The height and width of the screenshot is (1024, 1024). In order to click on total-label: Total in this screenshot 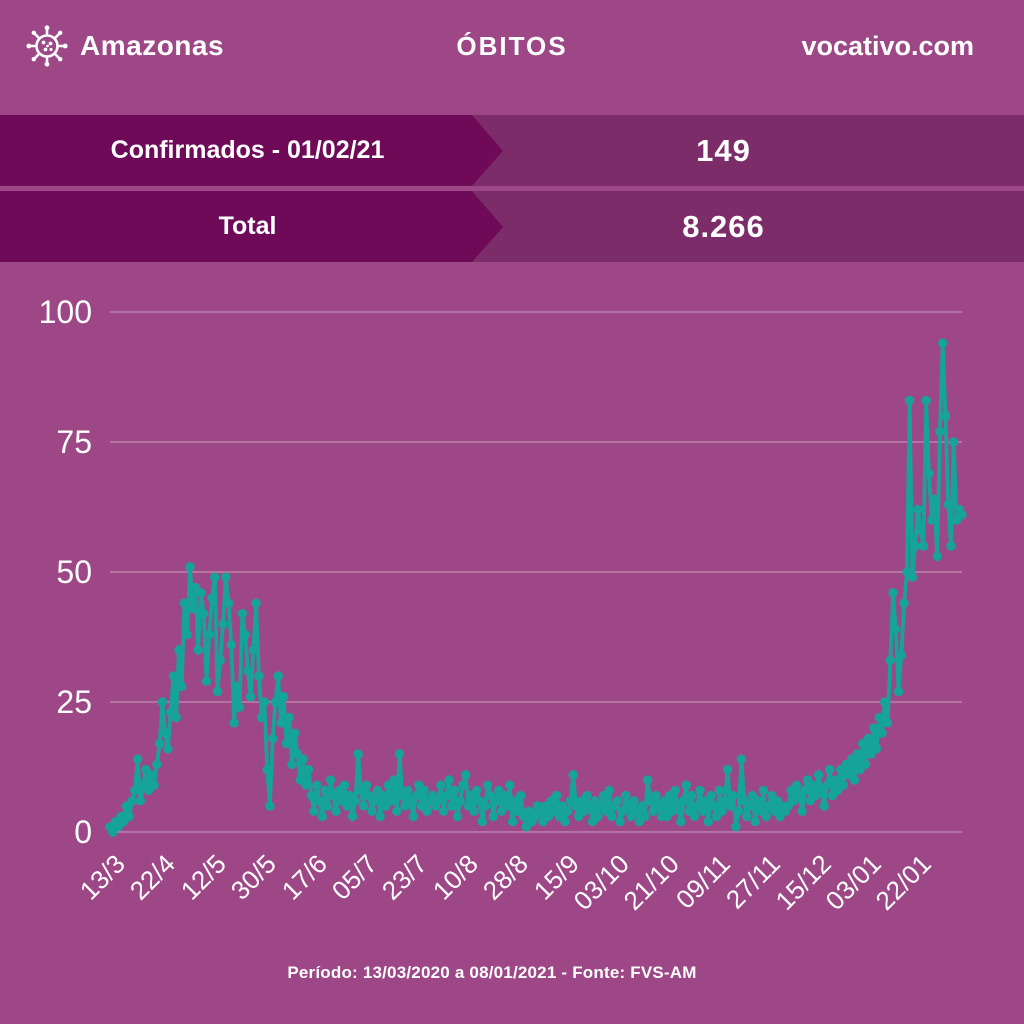, I will do `click(247, 226)`.